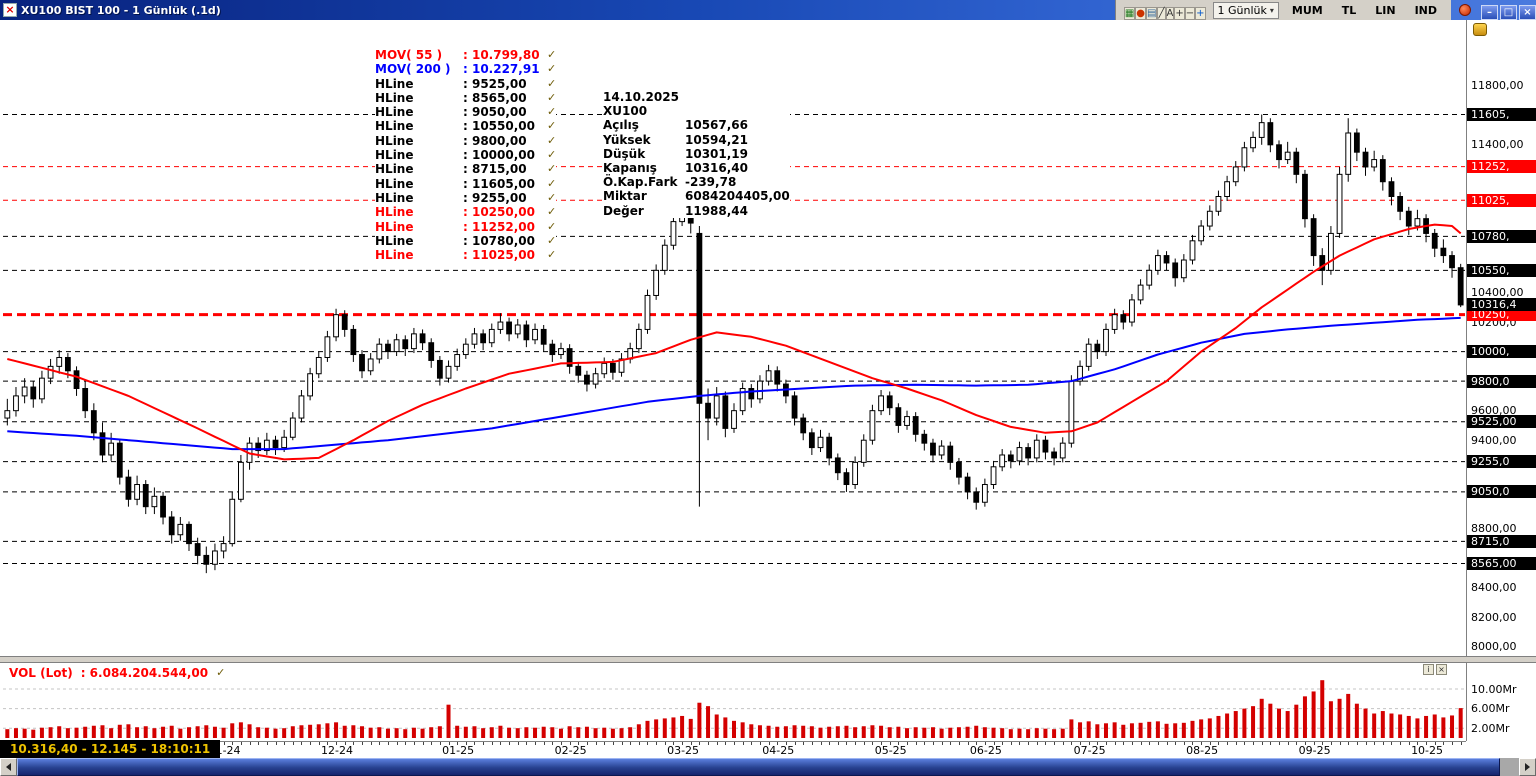  Describe the element at coordinates (1307, 10) in the screenshot. I see `chart-type-button: MUM` at that location.